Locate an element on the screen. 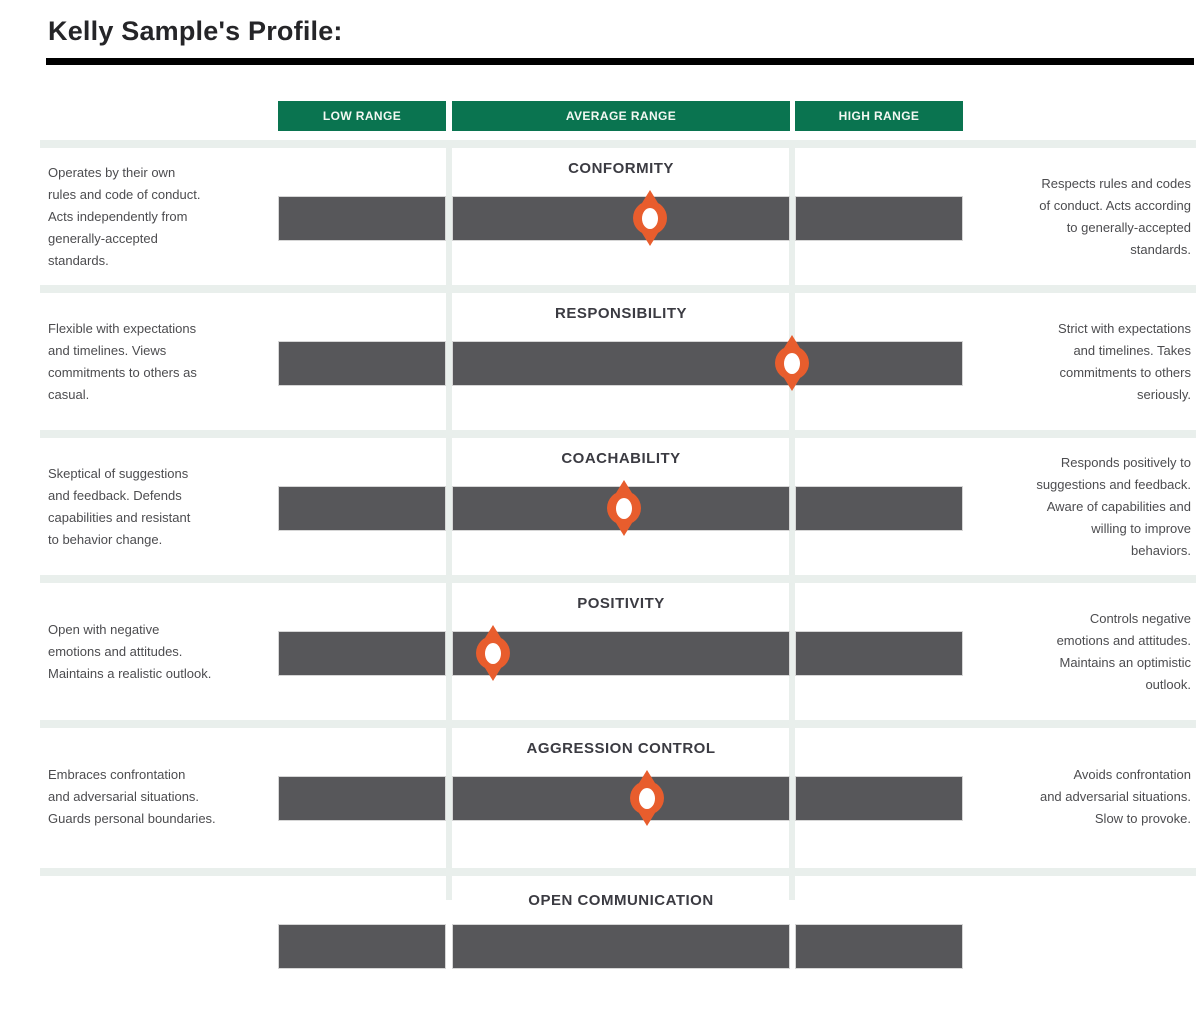 The image size is (1200, 1013). page-title: Kelly Sample's Profile: is located at coordinates (195, 31).